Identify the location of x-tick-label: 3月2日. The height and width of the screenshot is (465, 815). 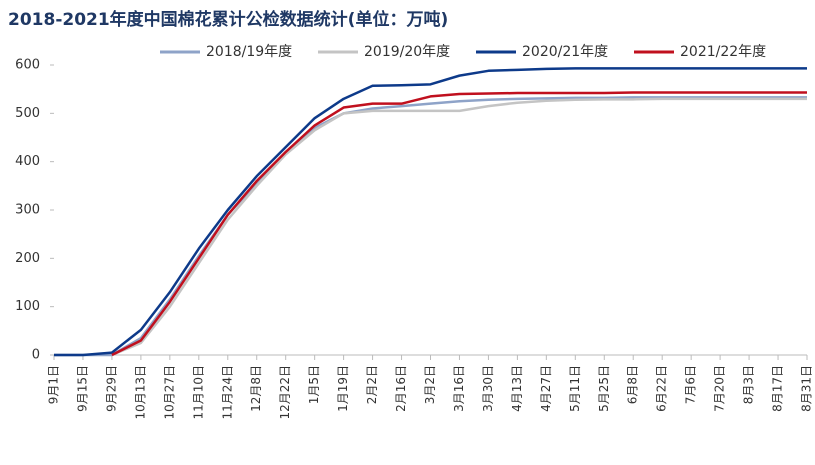
(430, 384).